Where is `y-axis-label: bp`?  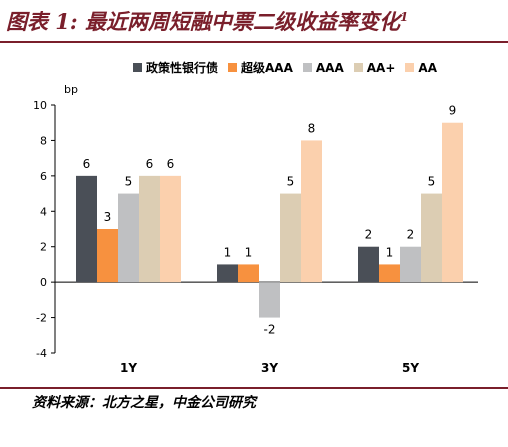 y-axis-label: bp is located at coordinates (71, 89).